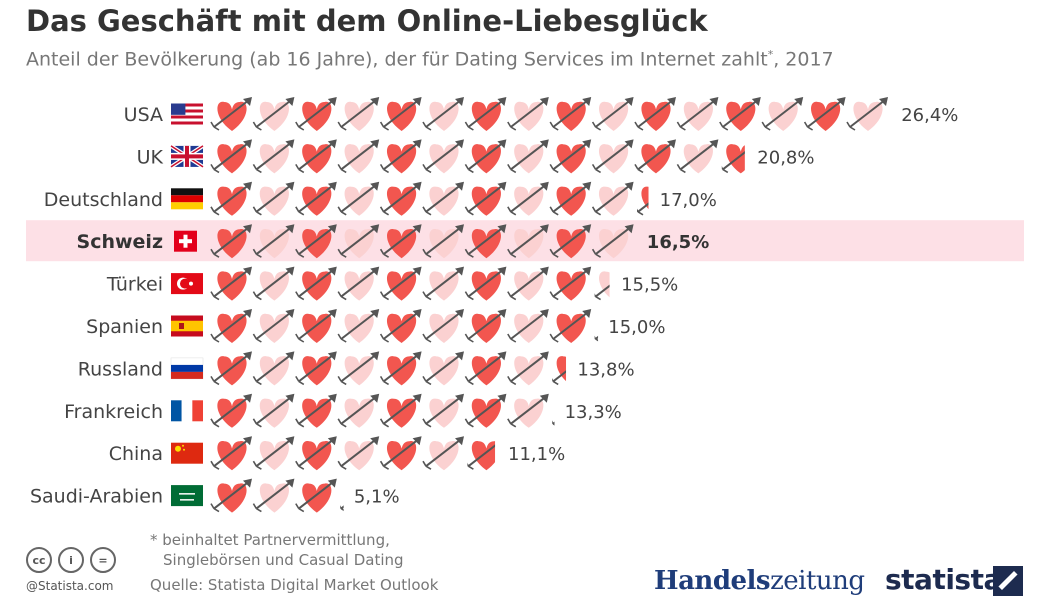 This screenshot has height=596, width=1050. What do you see at coordinates (678, 242) in the screenshot?
I see `value-label: 16,5%` at bounding box center [678, 242].